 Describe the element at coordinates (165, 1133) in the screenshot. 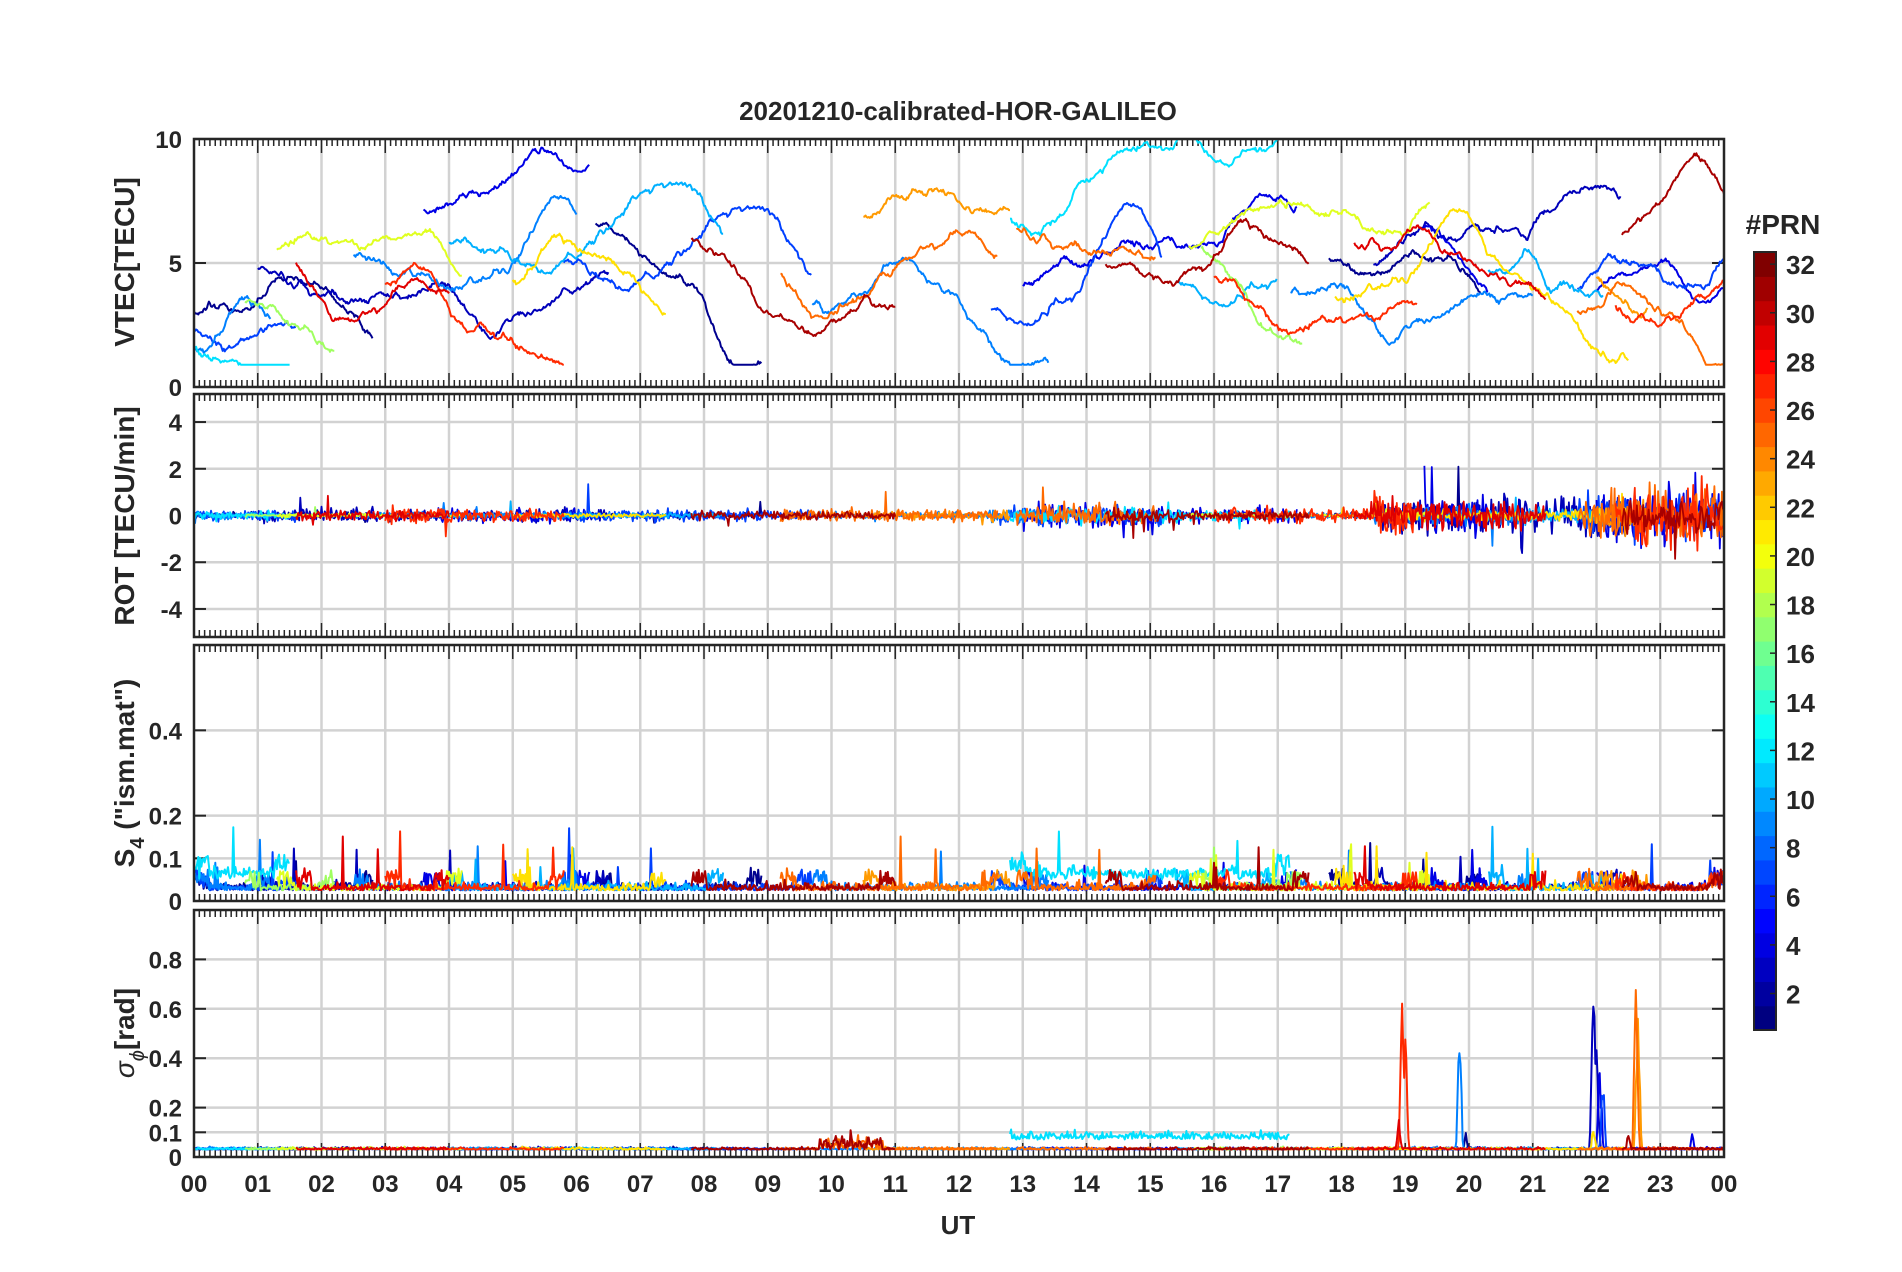

I see `sigma-ytick-label: 0.1` at that location.